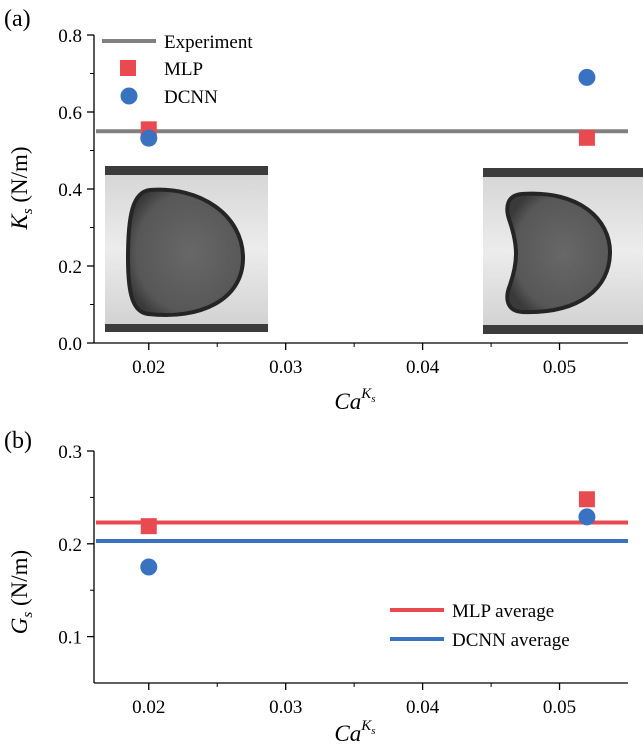  I want to click on y-tick-label: 0.3, so click(70, 452).